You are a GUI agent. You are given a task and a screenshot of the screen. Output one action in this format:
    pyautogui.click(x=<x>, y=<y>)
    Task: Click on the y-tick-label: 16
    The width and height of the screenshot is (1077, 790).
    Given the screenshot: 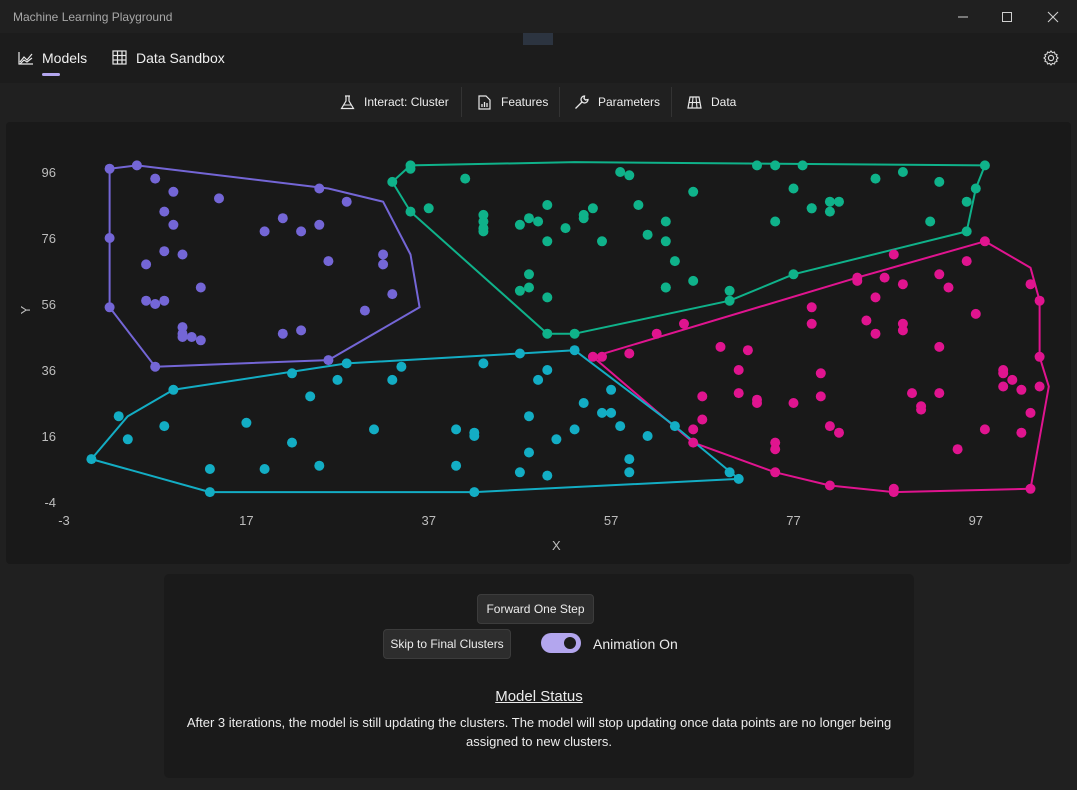 What is the action you would take?
    pyautogui.click(x=49, y=436)
    